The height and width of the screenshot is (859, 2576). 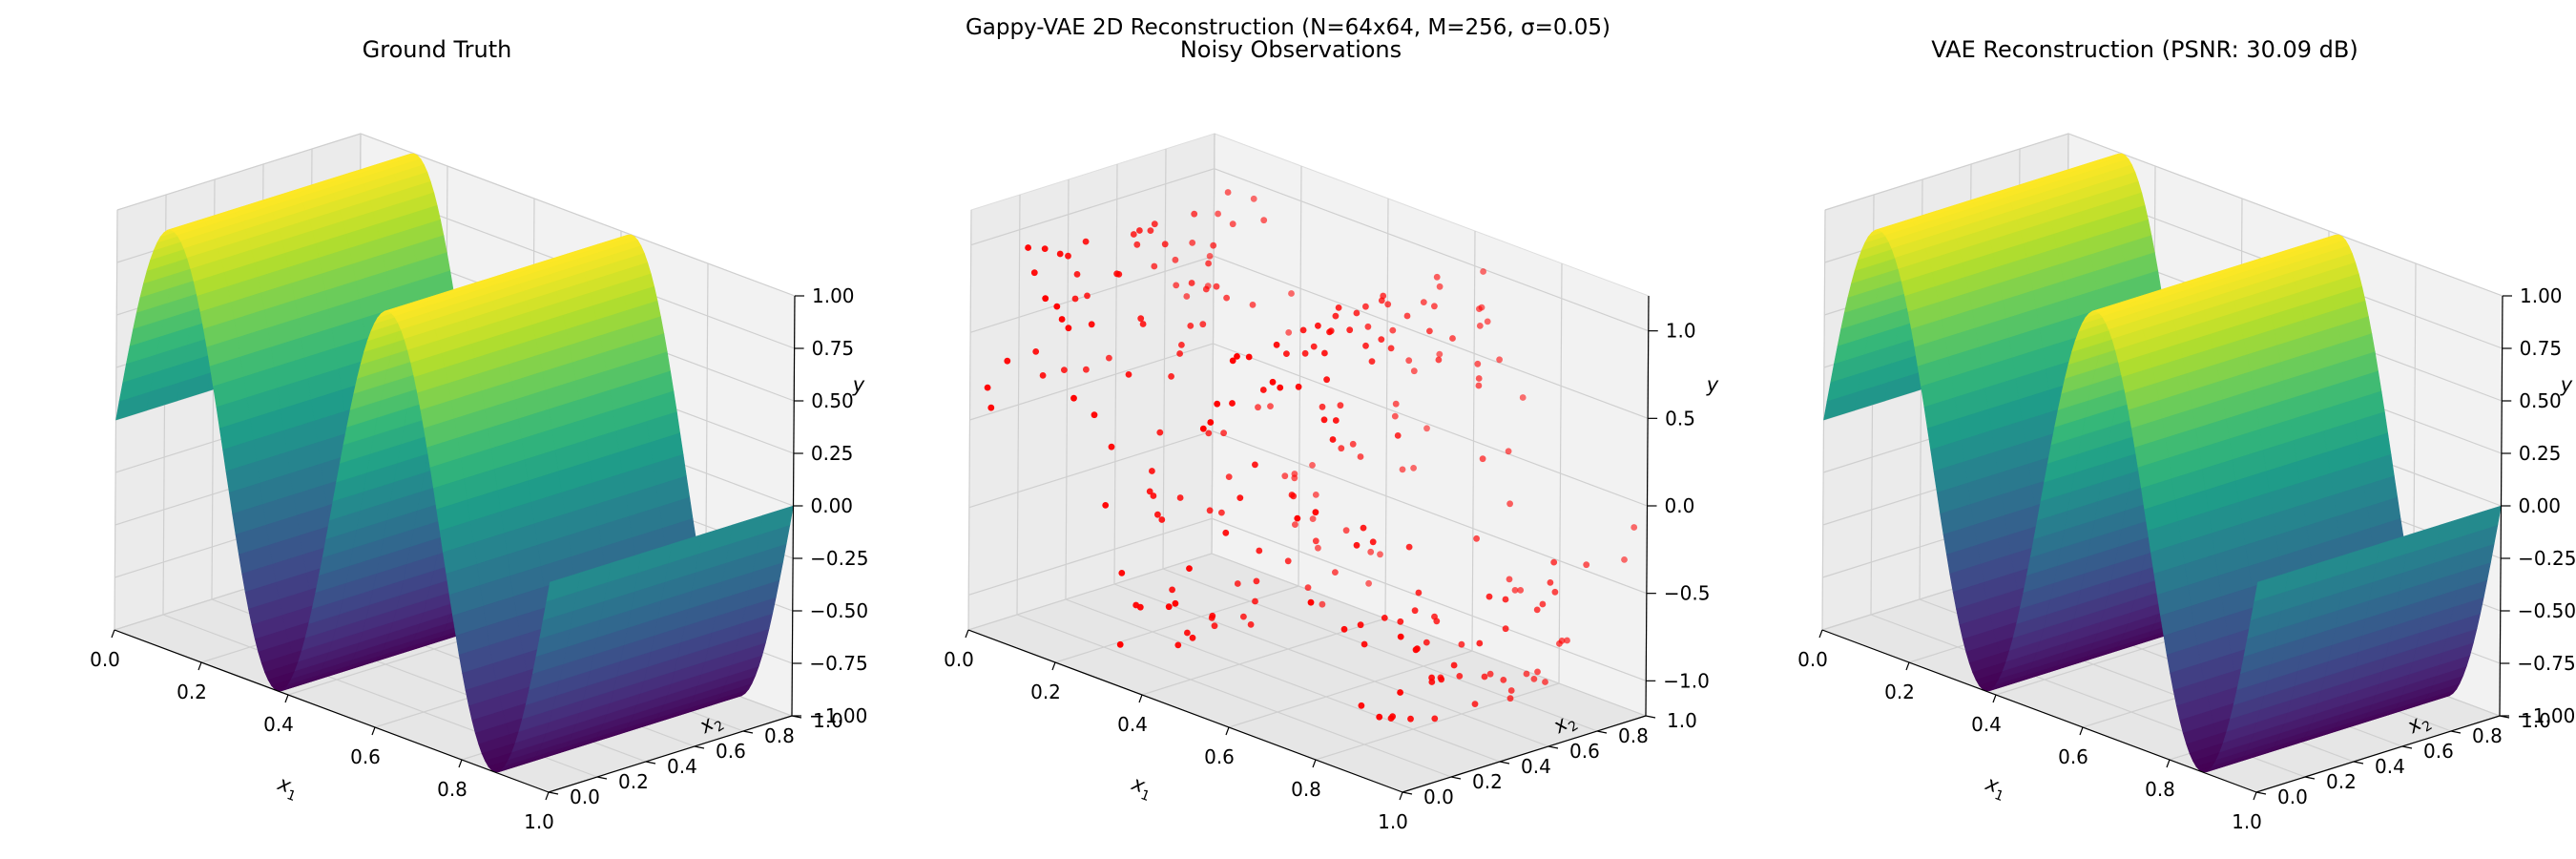 What do you see at coordinates (1524, 754) in the screenshot?
I see `x2-axis-line` at bounding box center [1524, 754].